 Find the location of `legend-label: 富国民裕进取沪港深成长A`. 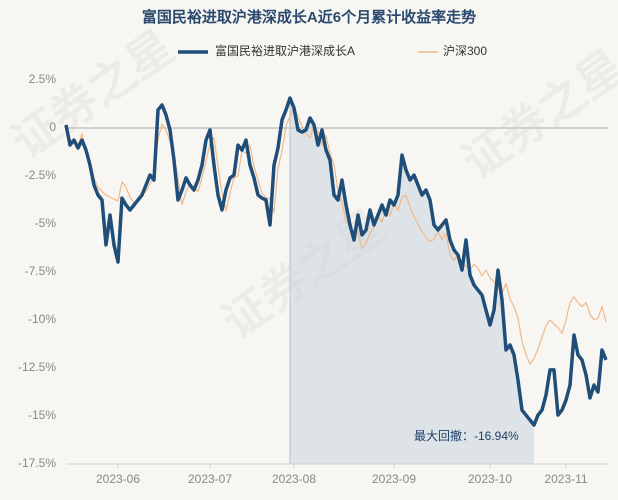

legend-label: 富国民裕进取沪港深成长A is located at coordinates (285, 50).